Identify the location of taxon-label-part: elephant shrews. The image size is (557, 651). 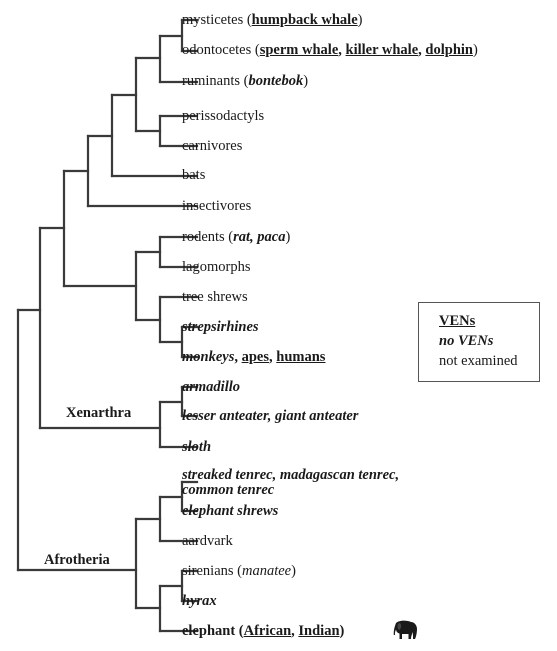
(230, 511).